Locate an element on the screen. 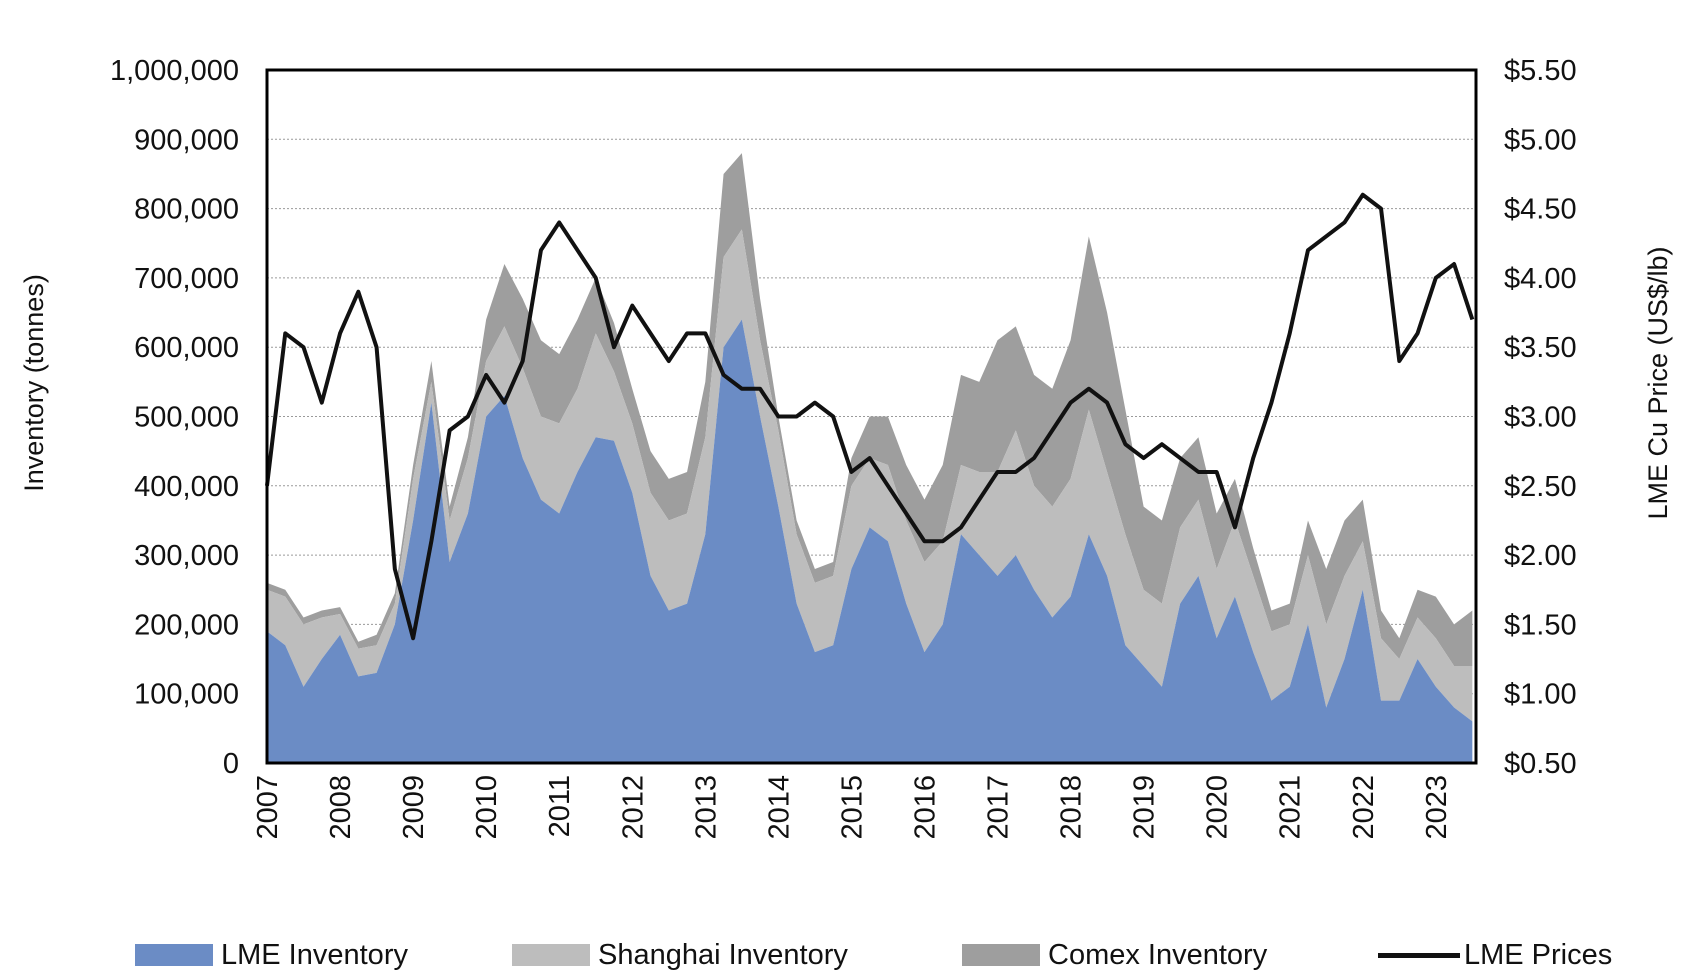 The image size is (1695, 975). y2-tick-label: $1.00 is located at coordinates (1540, 695).